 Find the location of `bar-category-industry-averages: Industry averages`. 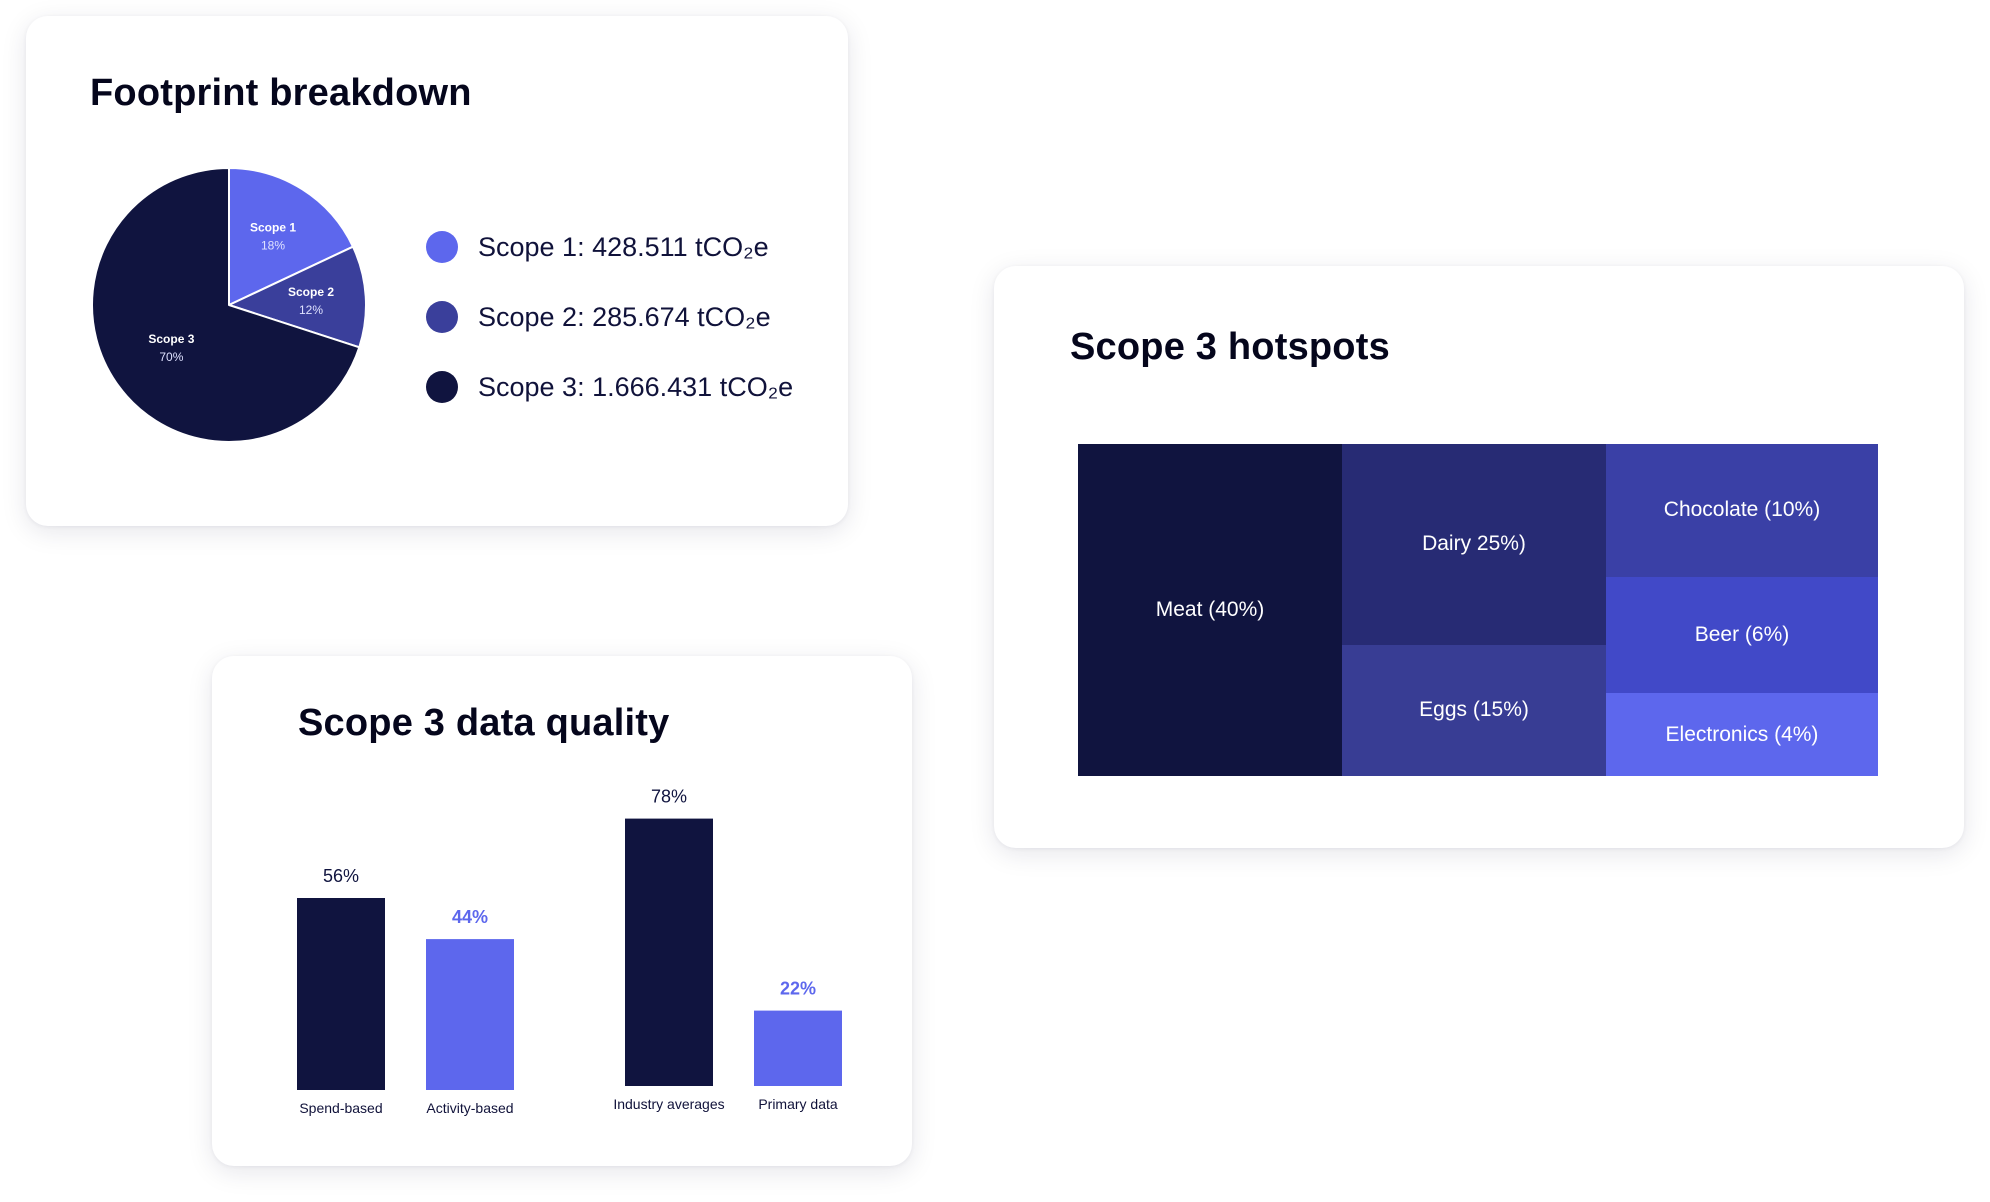

bar-category-industry-averages: Industry averages is located at coordinates (668, 1104).